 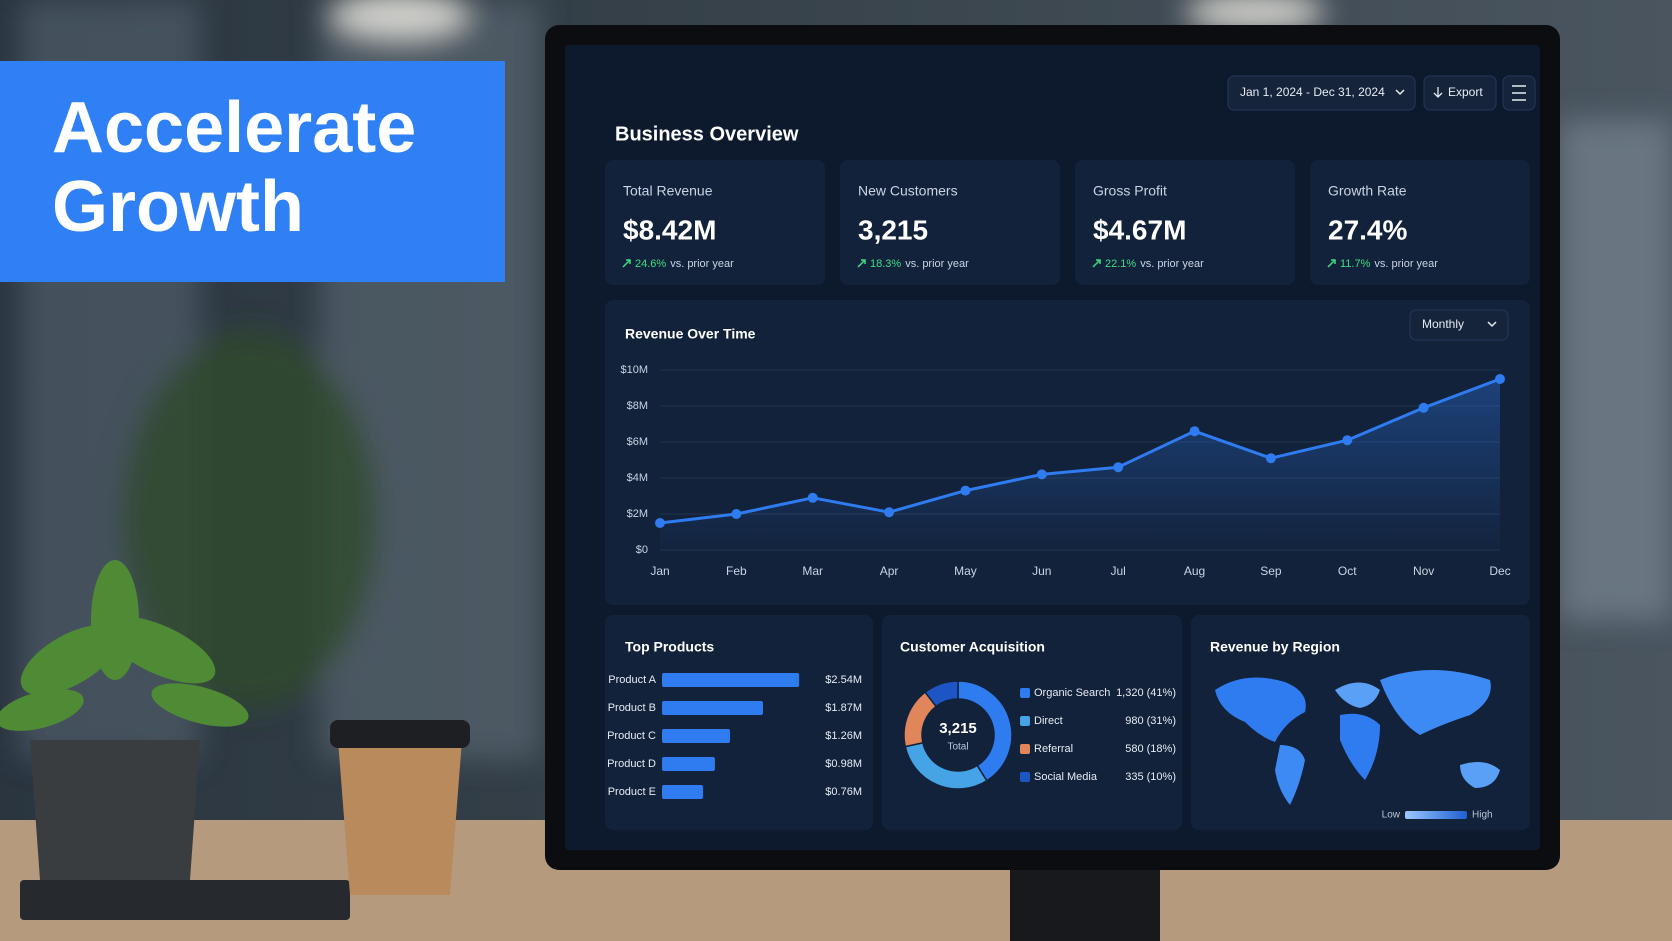 What do you see at coordinates (1139, 229) in the screenshot?
I see `kpi-value: $4.67M` at bounding box center [1139, 229].